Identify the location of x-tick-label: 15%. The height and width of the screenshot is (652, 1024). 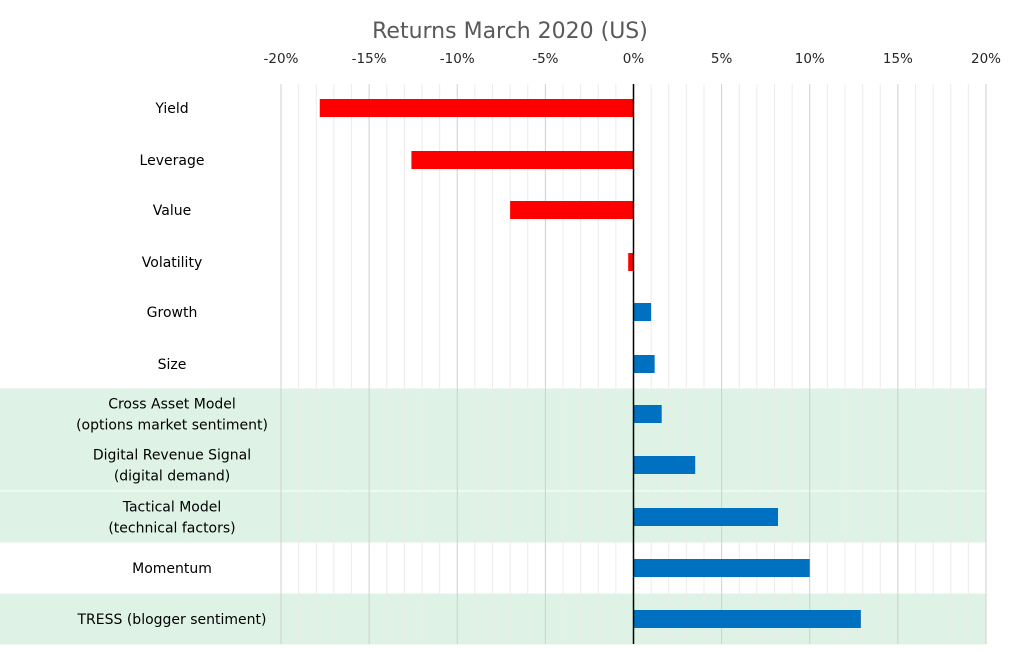
(898, 59).